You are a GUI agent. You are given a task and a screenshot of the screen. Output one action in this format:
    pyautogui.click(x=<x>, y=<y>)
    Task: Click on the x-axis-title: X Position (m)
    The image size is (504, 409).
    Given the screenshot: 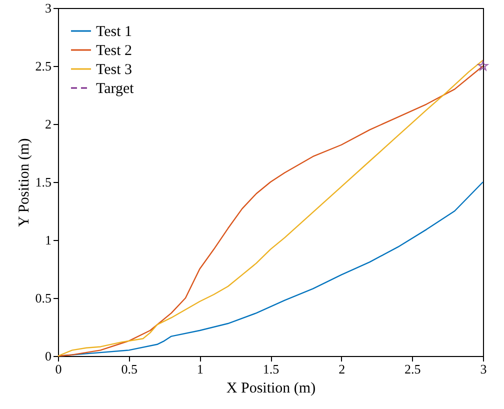 What is the action you would take?
    pyautogui.click(x=271, y=388)
    